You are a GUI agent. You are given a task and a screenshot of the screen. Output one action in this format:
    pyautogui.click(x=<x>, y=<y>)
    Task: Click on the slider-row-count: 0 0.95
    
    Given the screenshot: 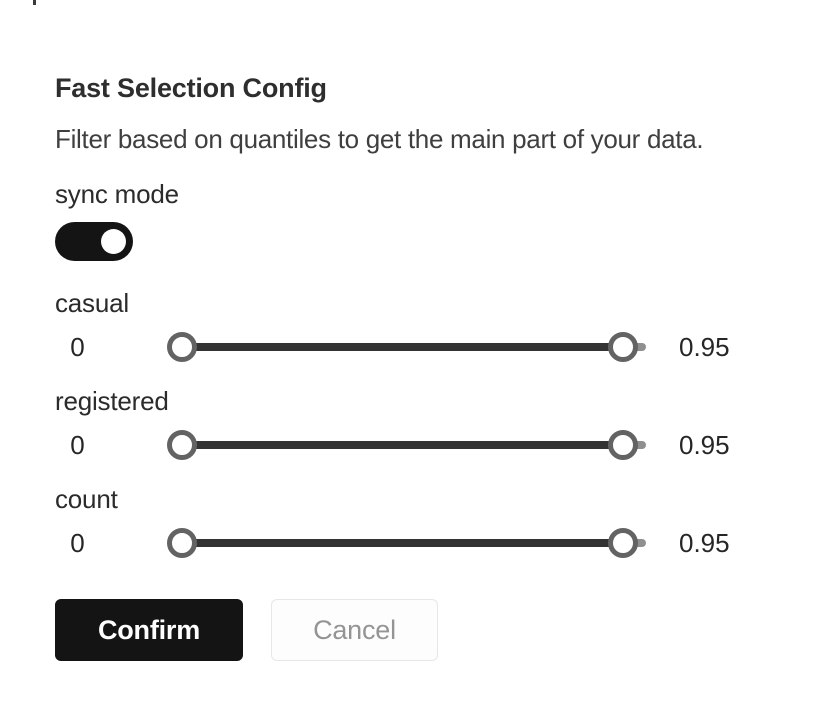 What is the action you would take?
    pyautogui.click(x=443, y=543)
    